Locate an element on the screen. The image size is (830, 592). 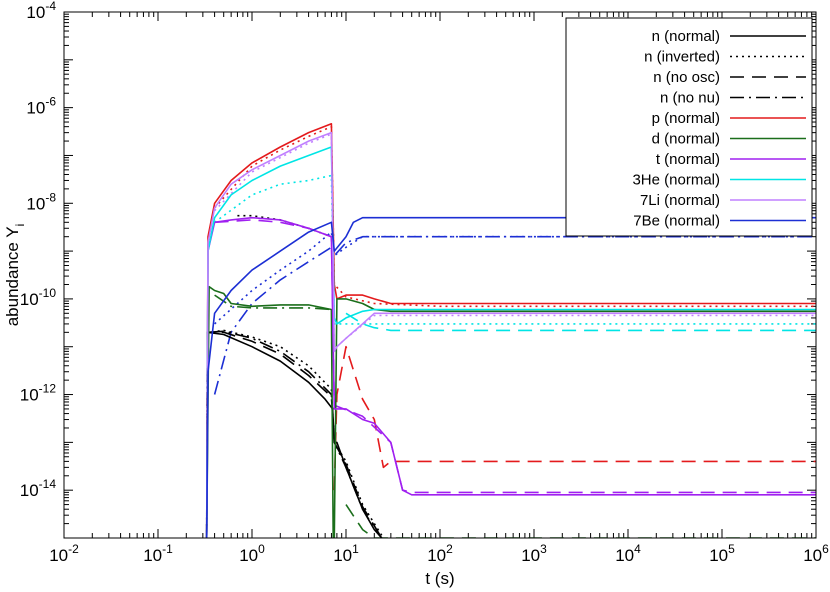
y-tick-label: 10⁻⁸ is located at coordinates (41, 201).